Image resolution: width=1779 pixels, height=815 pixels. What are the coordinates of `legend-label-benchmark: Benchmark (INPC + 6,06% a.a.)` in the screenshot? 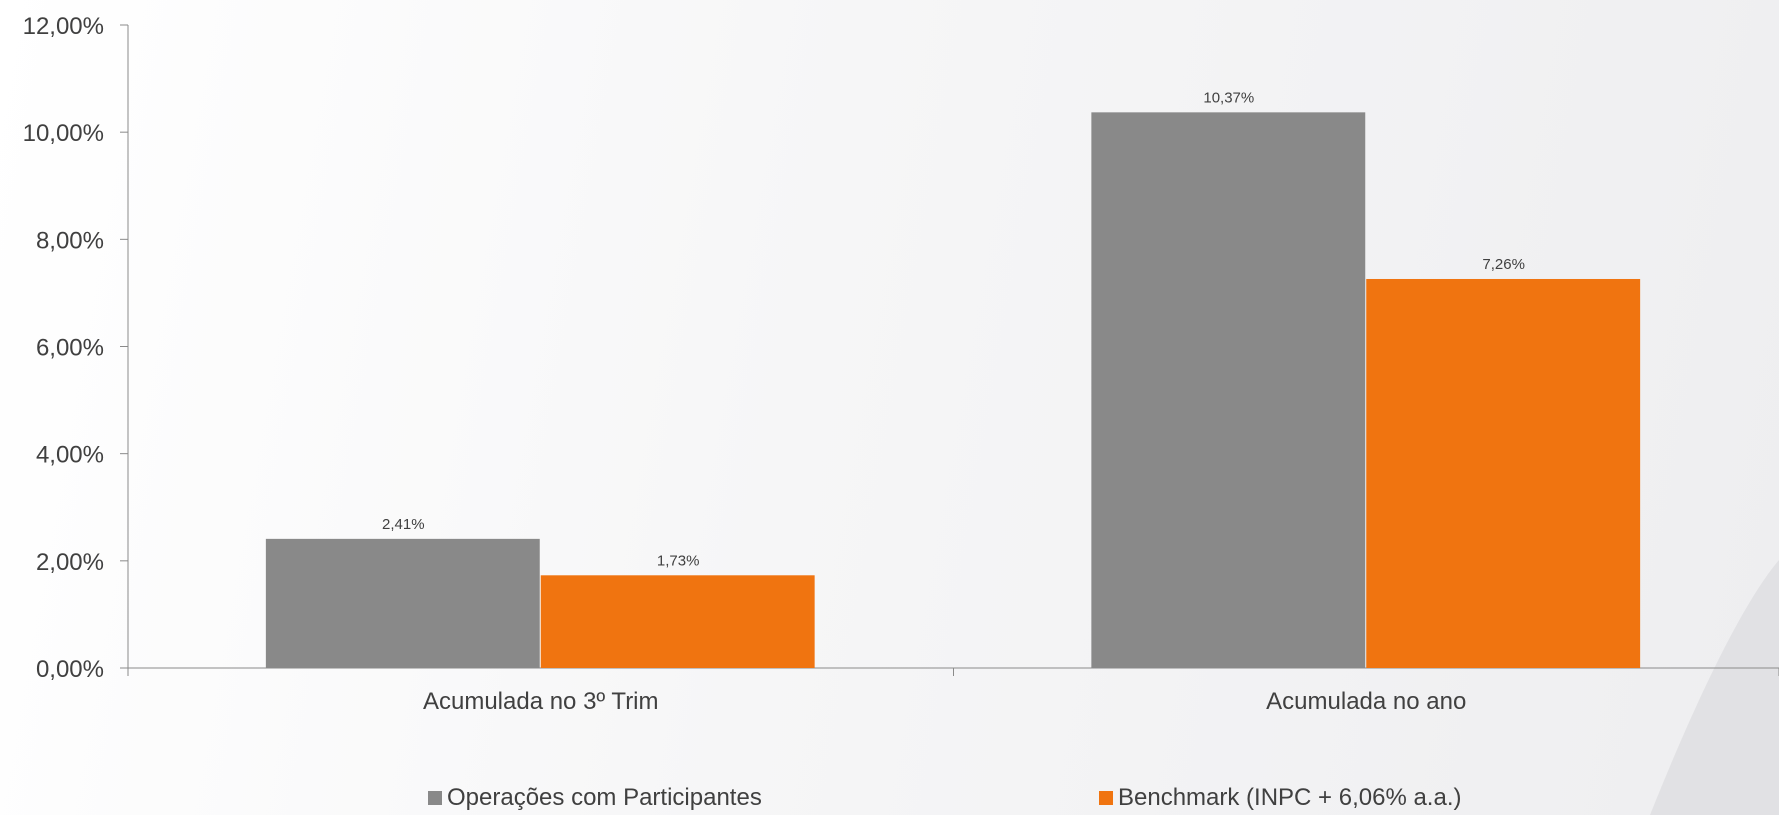 It's located at (1290, 797).